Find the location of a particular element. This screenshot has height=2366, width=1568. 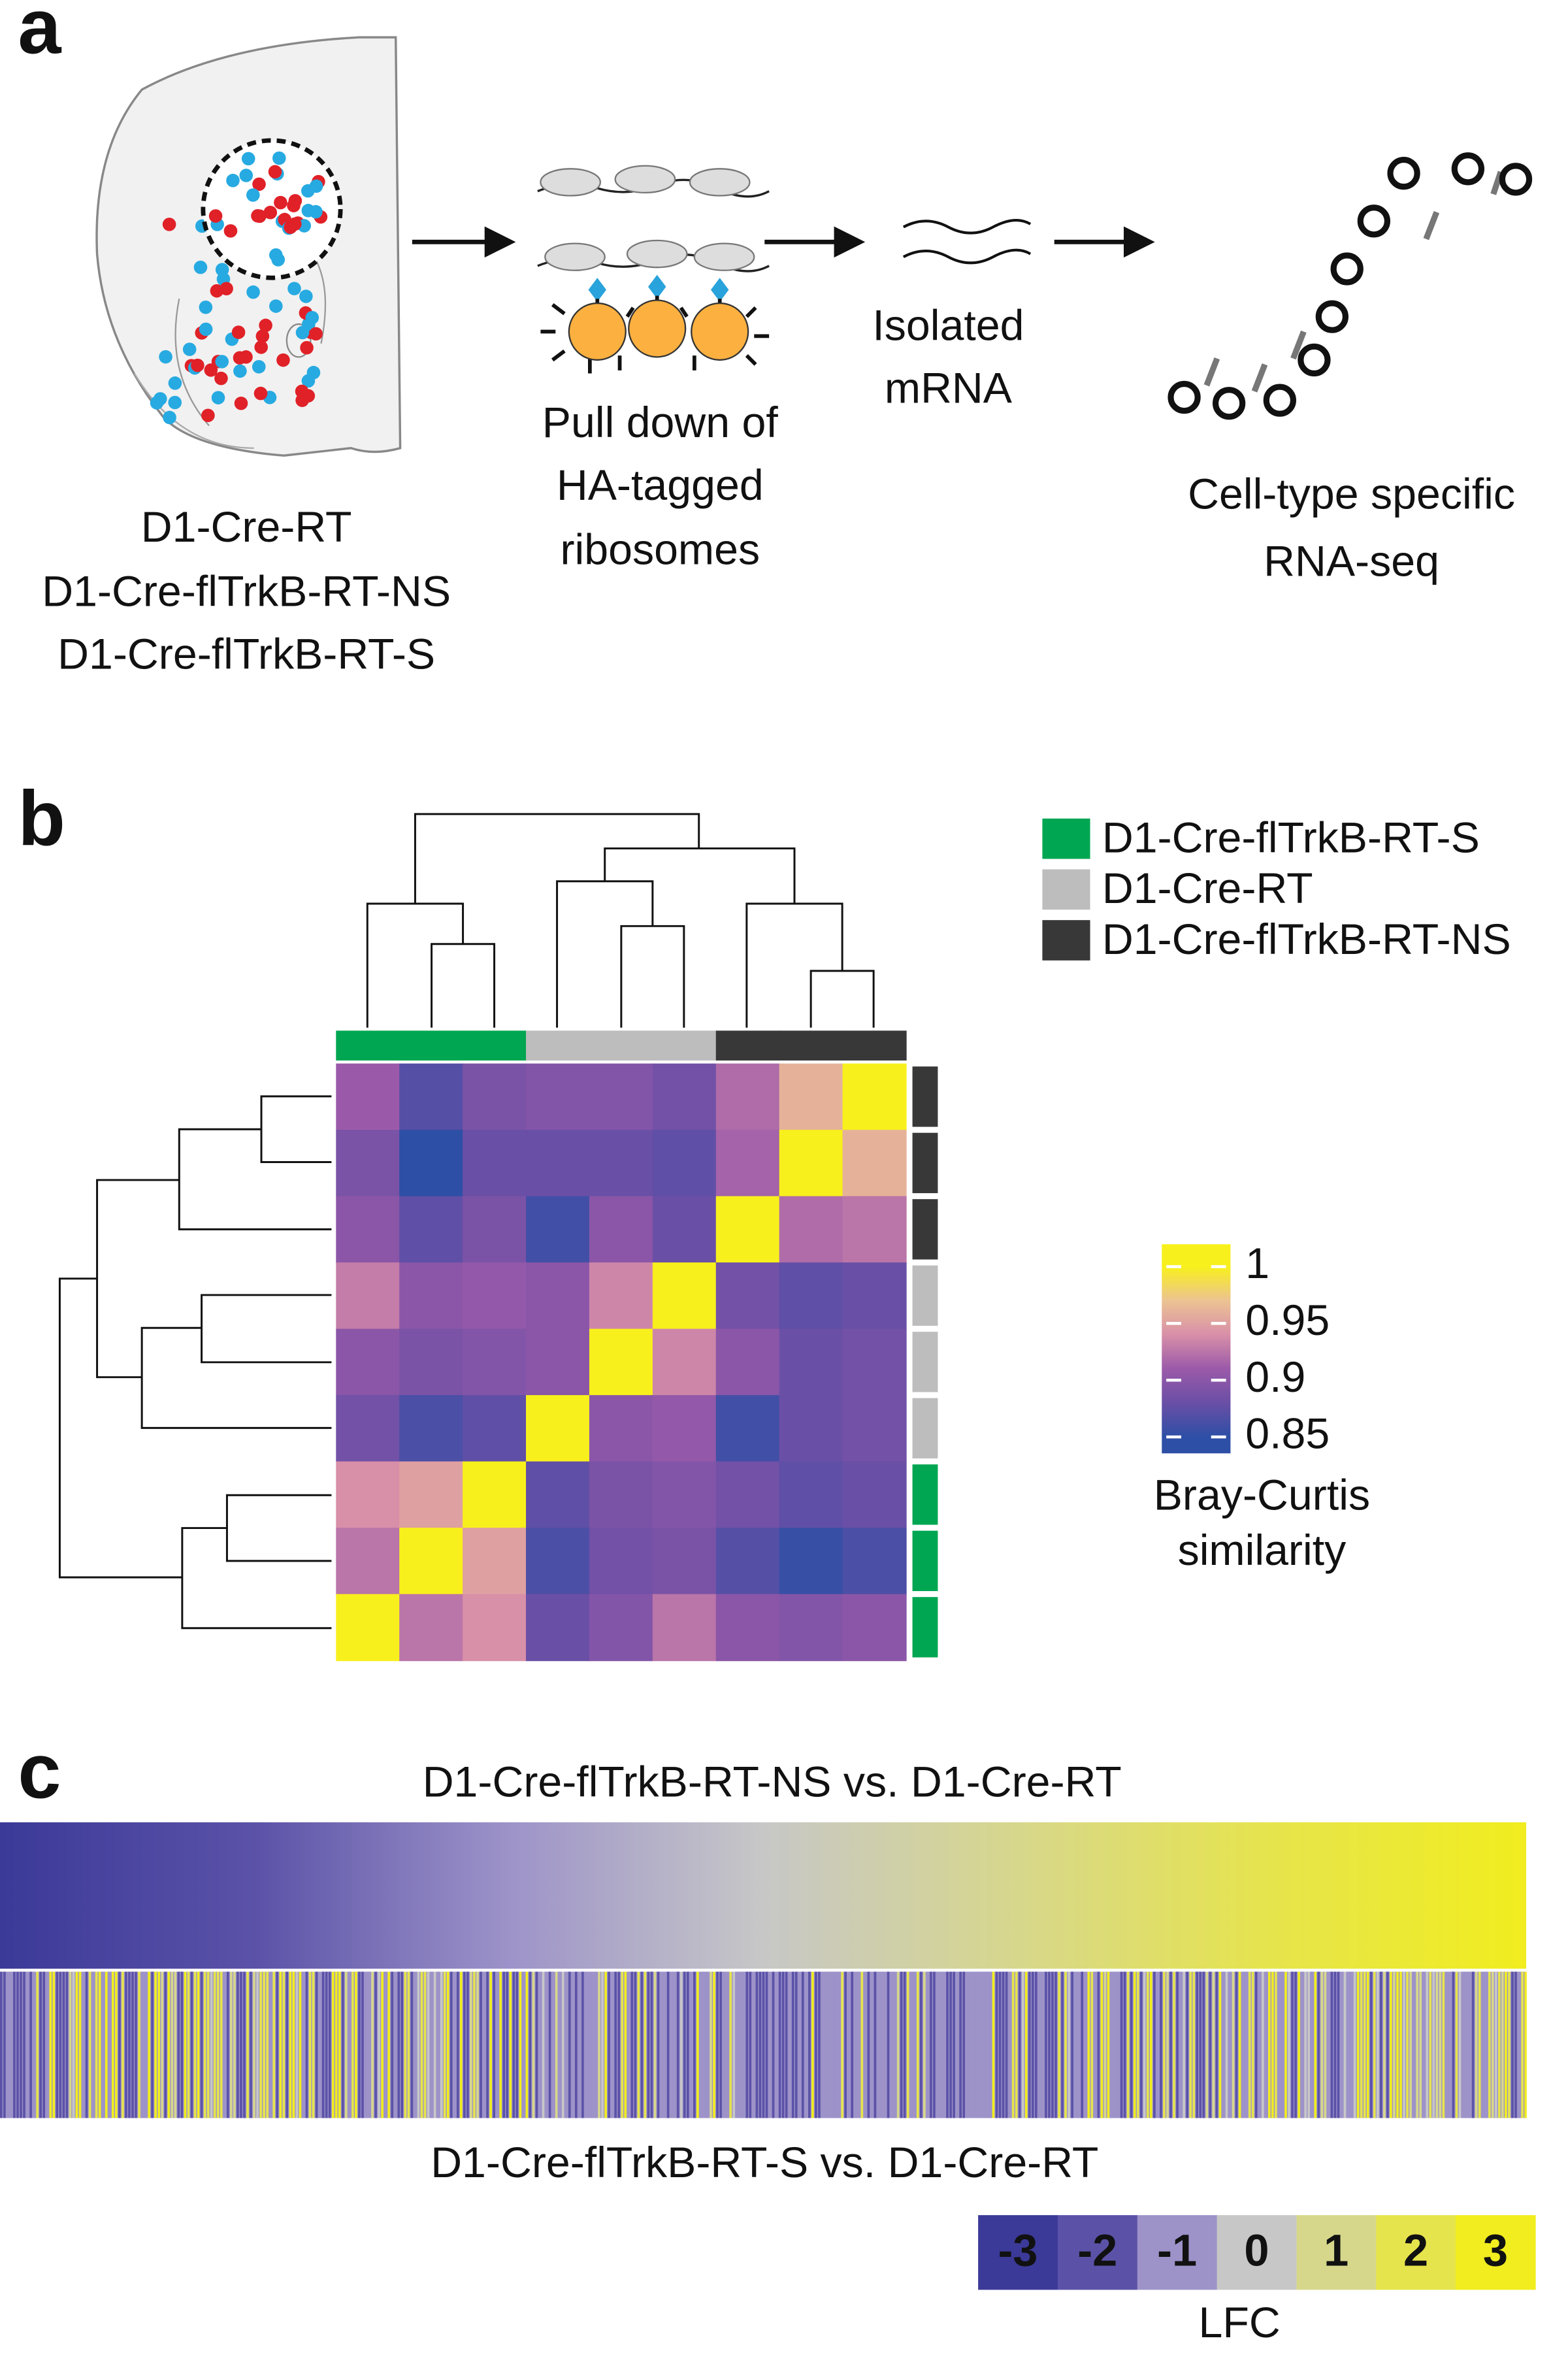

lfc-barcode is located at coordinates (763, 2044).